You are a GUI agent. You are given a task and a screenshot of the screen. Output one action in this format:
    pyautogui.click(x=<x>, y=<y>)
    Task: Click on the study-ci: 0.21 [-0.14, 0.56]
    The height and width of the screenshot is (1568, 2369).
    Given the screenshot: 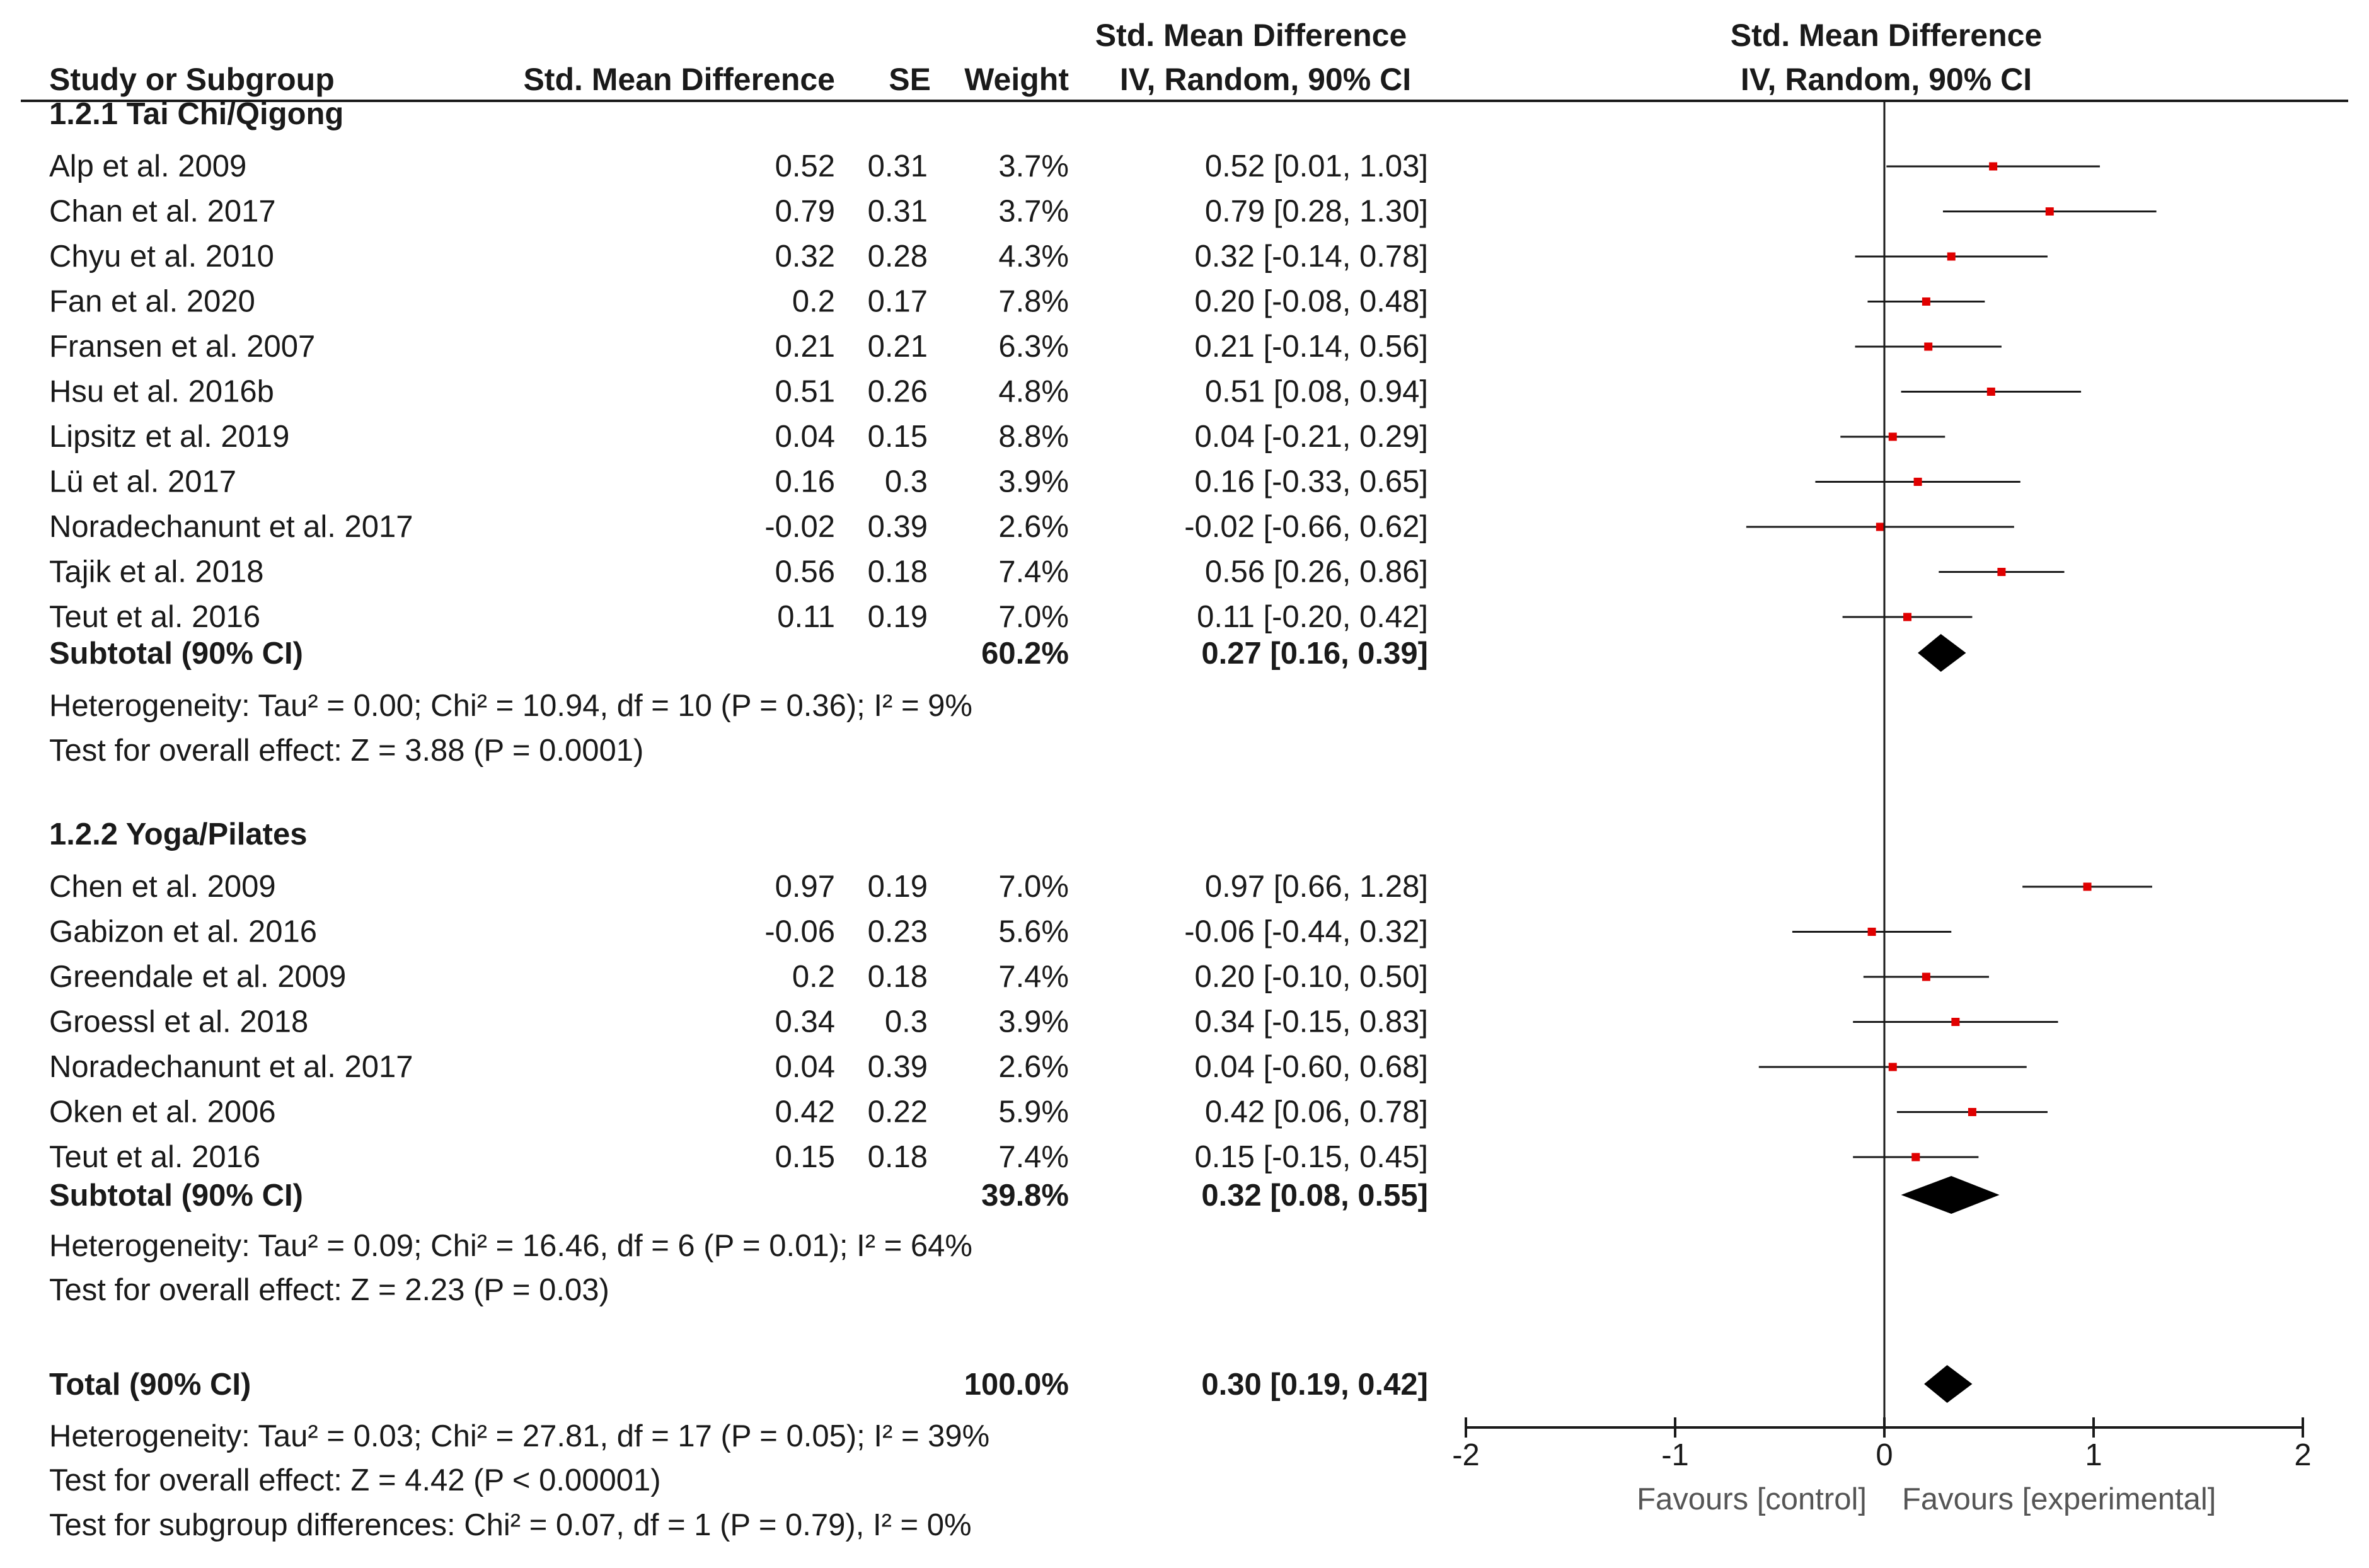 What is the action you would take?
    pyautogui.click(x=1312, y=347)
    